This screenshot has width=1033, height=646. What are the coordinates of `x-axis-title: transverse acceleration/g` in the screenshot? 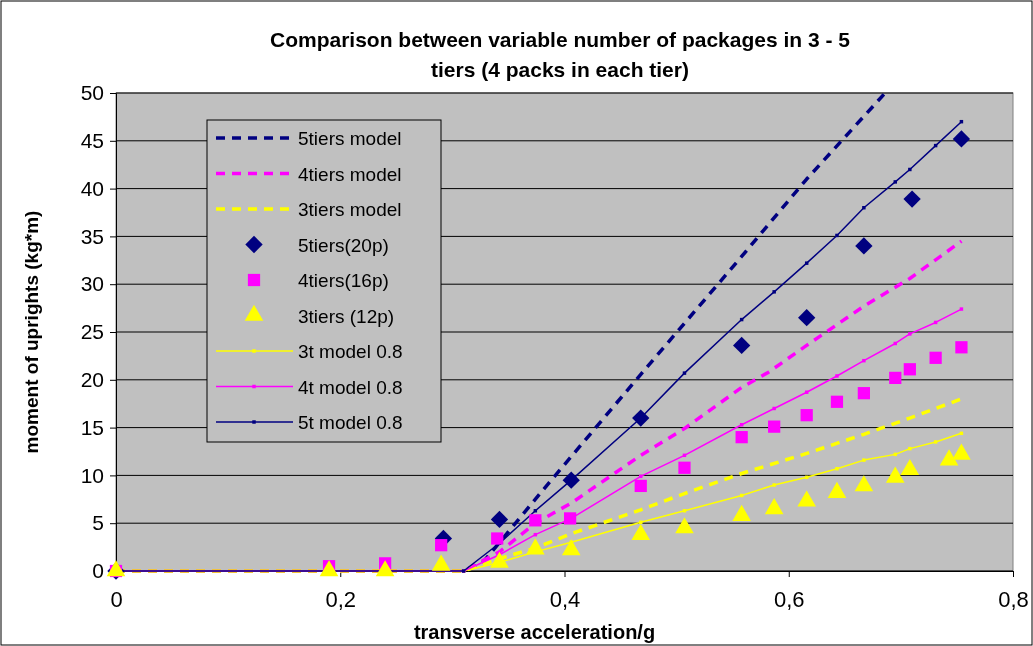 It's located at (534, 632).